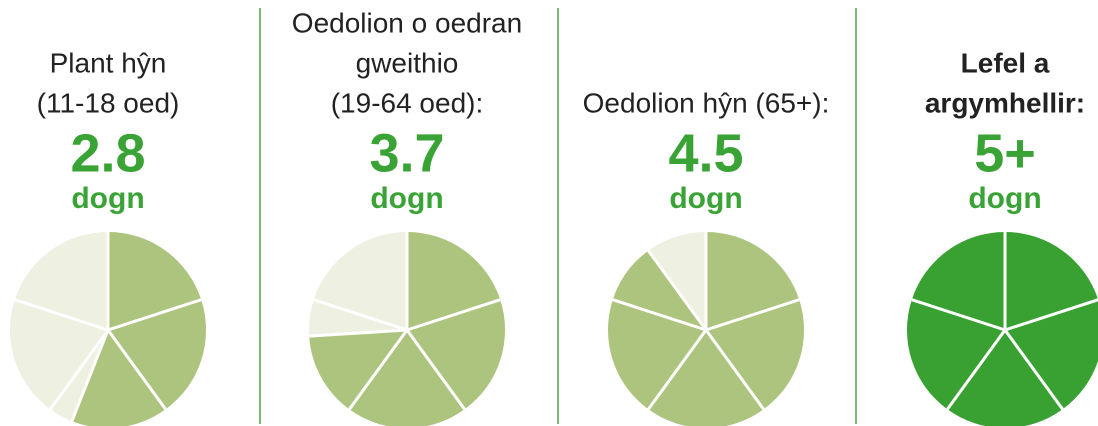 This screenshot has height=426, width=1098. Describe the element at coordinates (706, 102) in the screenshot. I see `panel-label: Oedolion hŷn (65+):` at that location.